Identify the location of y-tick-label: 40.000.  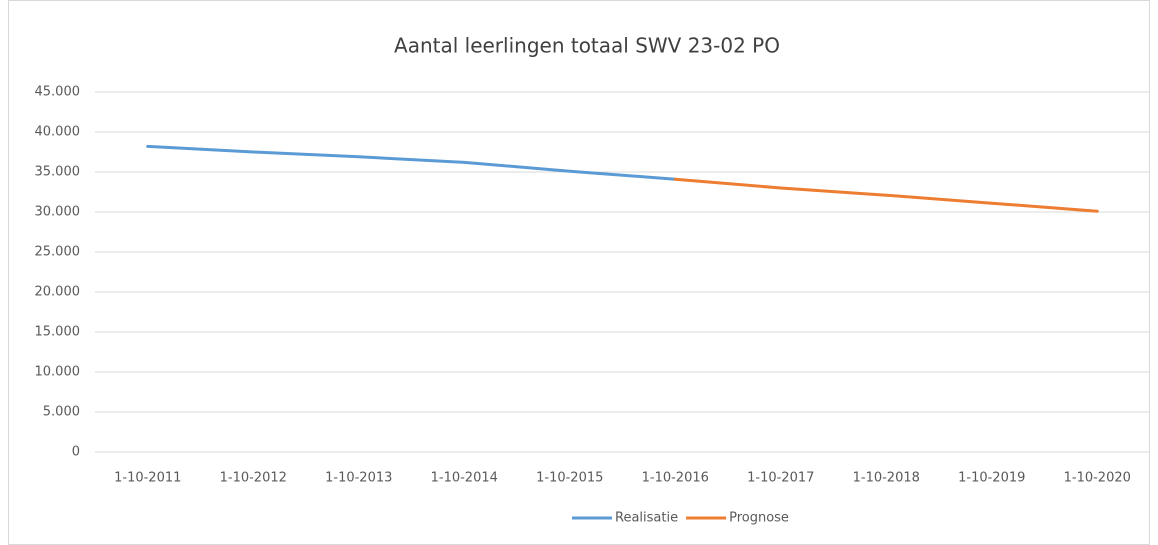
(58, 132).